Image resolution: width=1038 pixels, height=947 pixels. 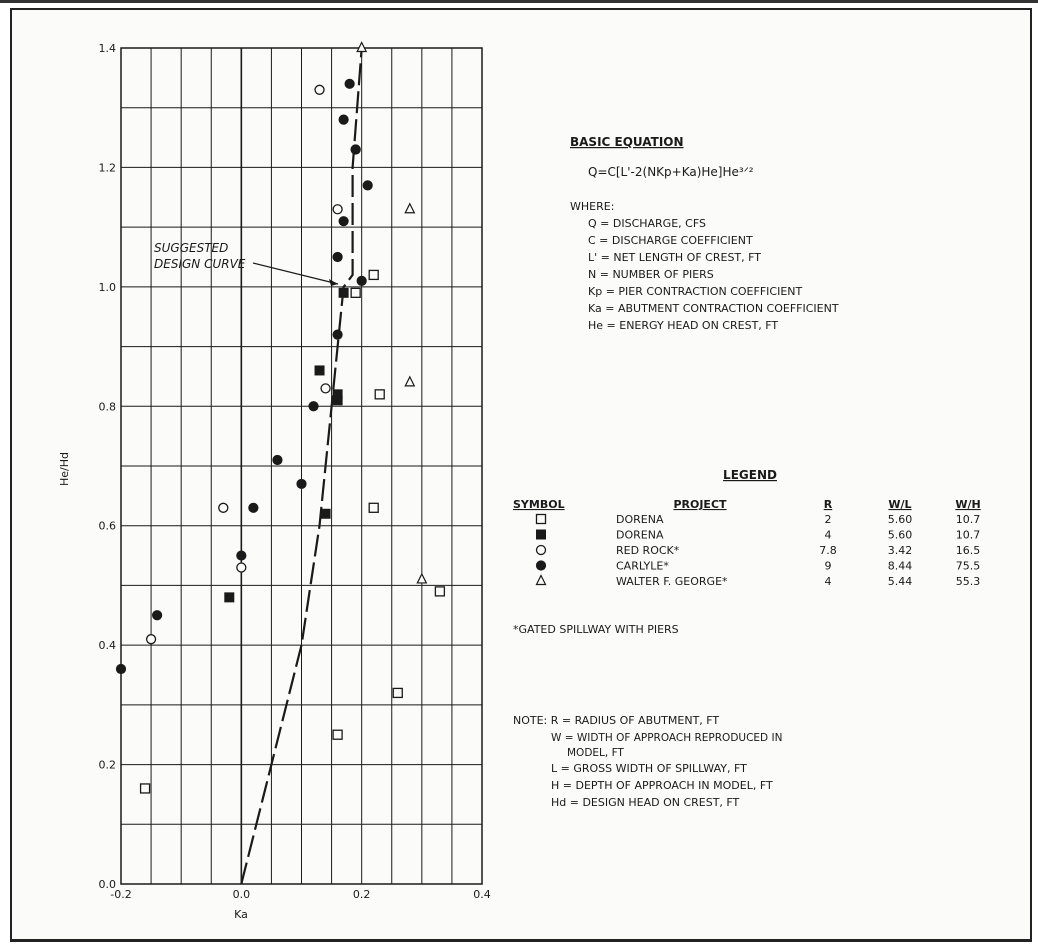 I want to click on equation-def-c: C = DISCHARGE COEFFICIENT, so click(x=670, y=240).